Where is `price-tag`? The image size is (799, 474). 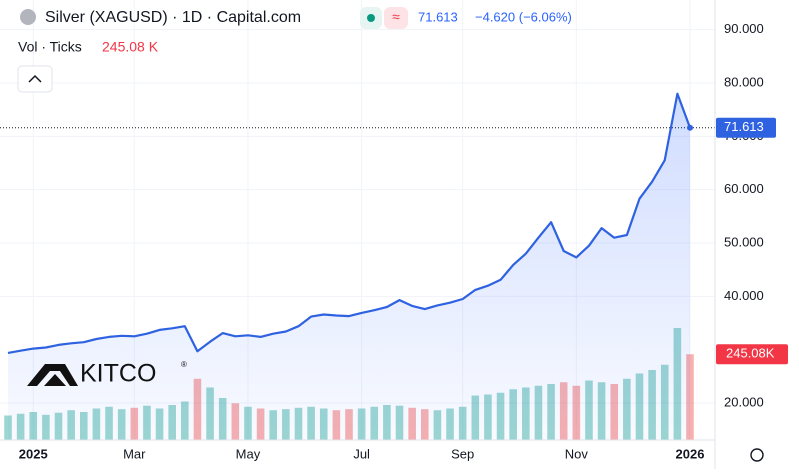 price-tag is located at coordinates (746, 127).